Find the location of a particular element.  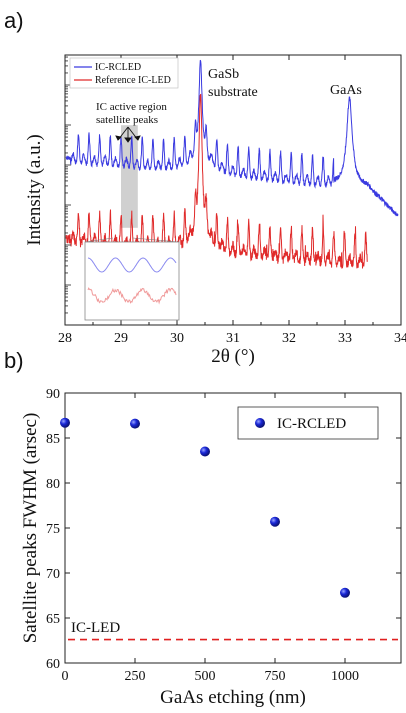

xrd-x-axis-label: 2θ (°) is located at coordinates (233, 356).